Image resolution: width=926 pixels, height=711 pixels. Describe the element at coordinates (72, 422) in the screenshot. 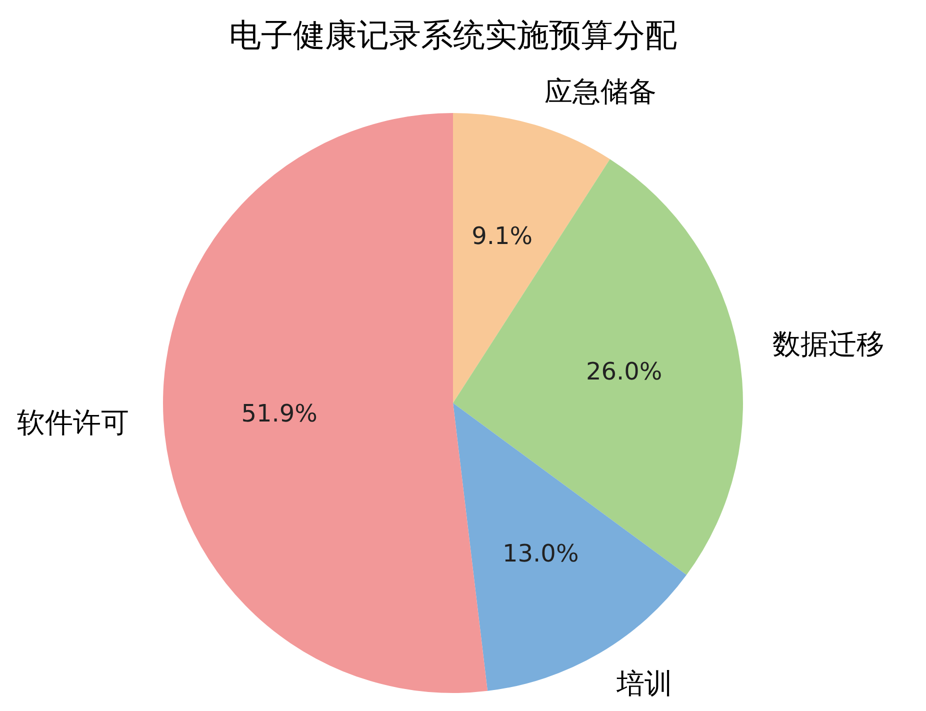

I see `slice-label: 软件许可` at that location.